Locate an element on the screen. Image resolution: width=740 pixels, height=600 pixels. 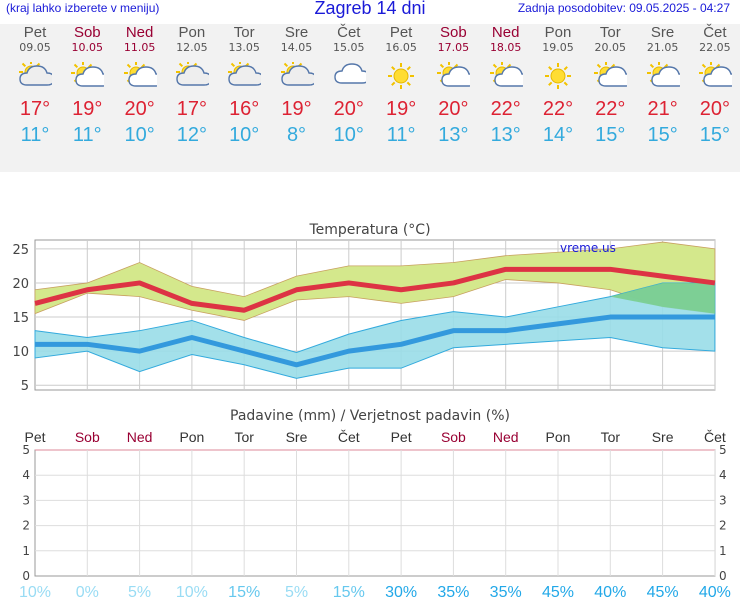
last-updated: Zadnja posodobitev: 09.05.2025 - 04:27 is located at coordinates (623, 8).